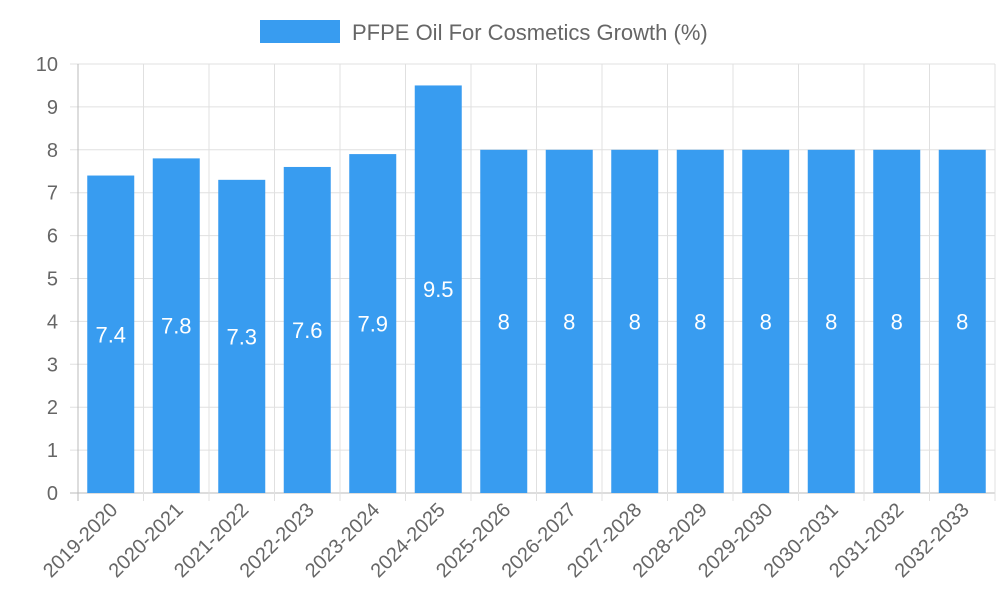 The image size is (1000, 600). What do you see at coordinates (52, 365) in the screenshot?
I see `y-tick-label: 3` at bounding box center [52, 365].